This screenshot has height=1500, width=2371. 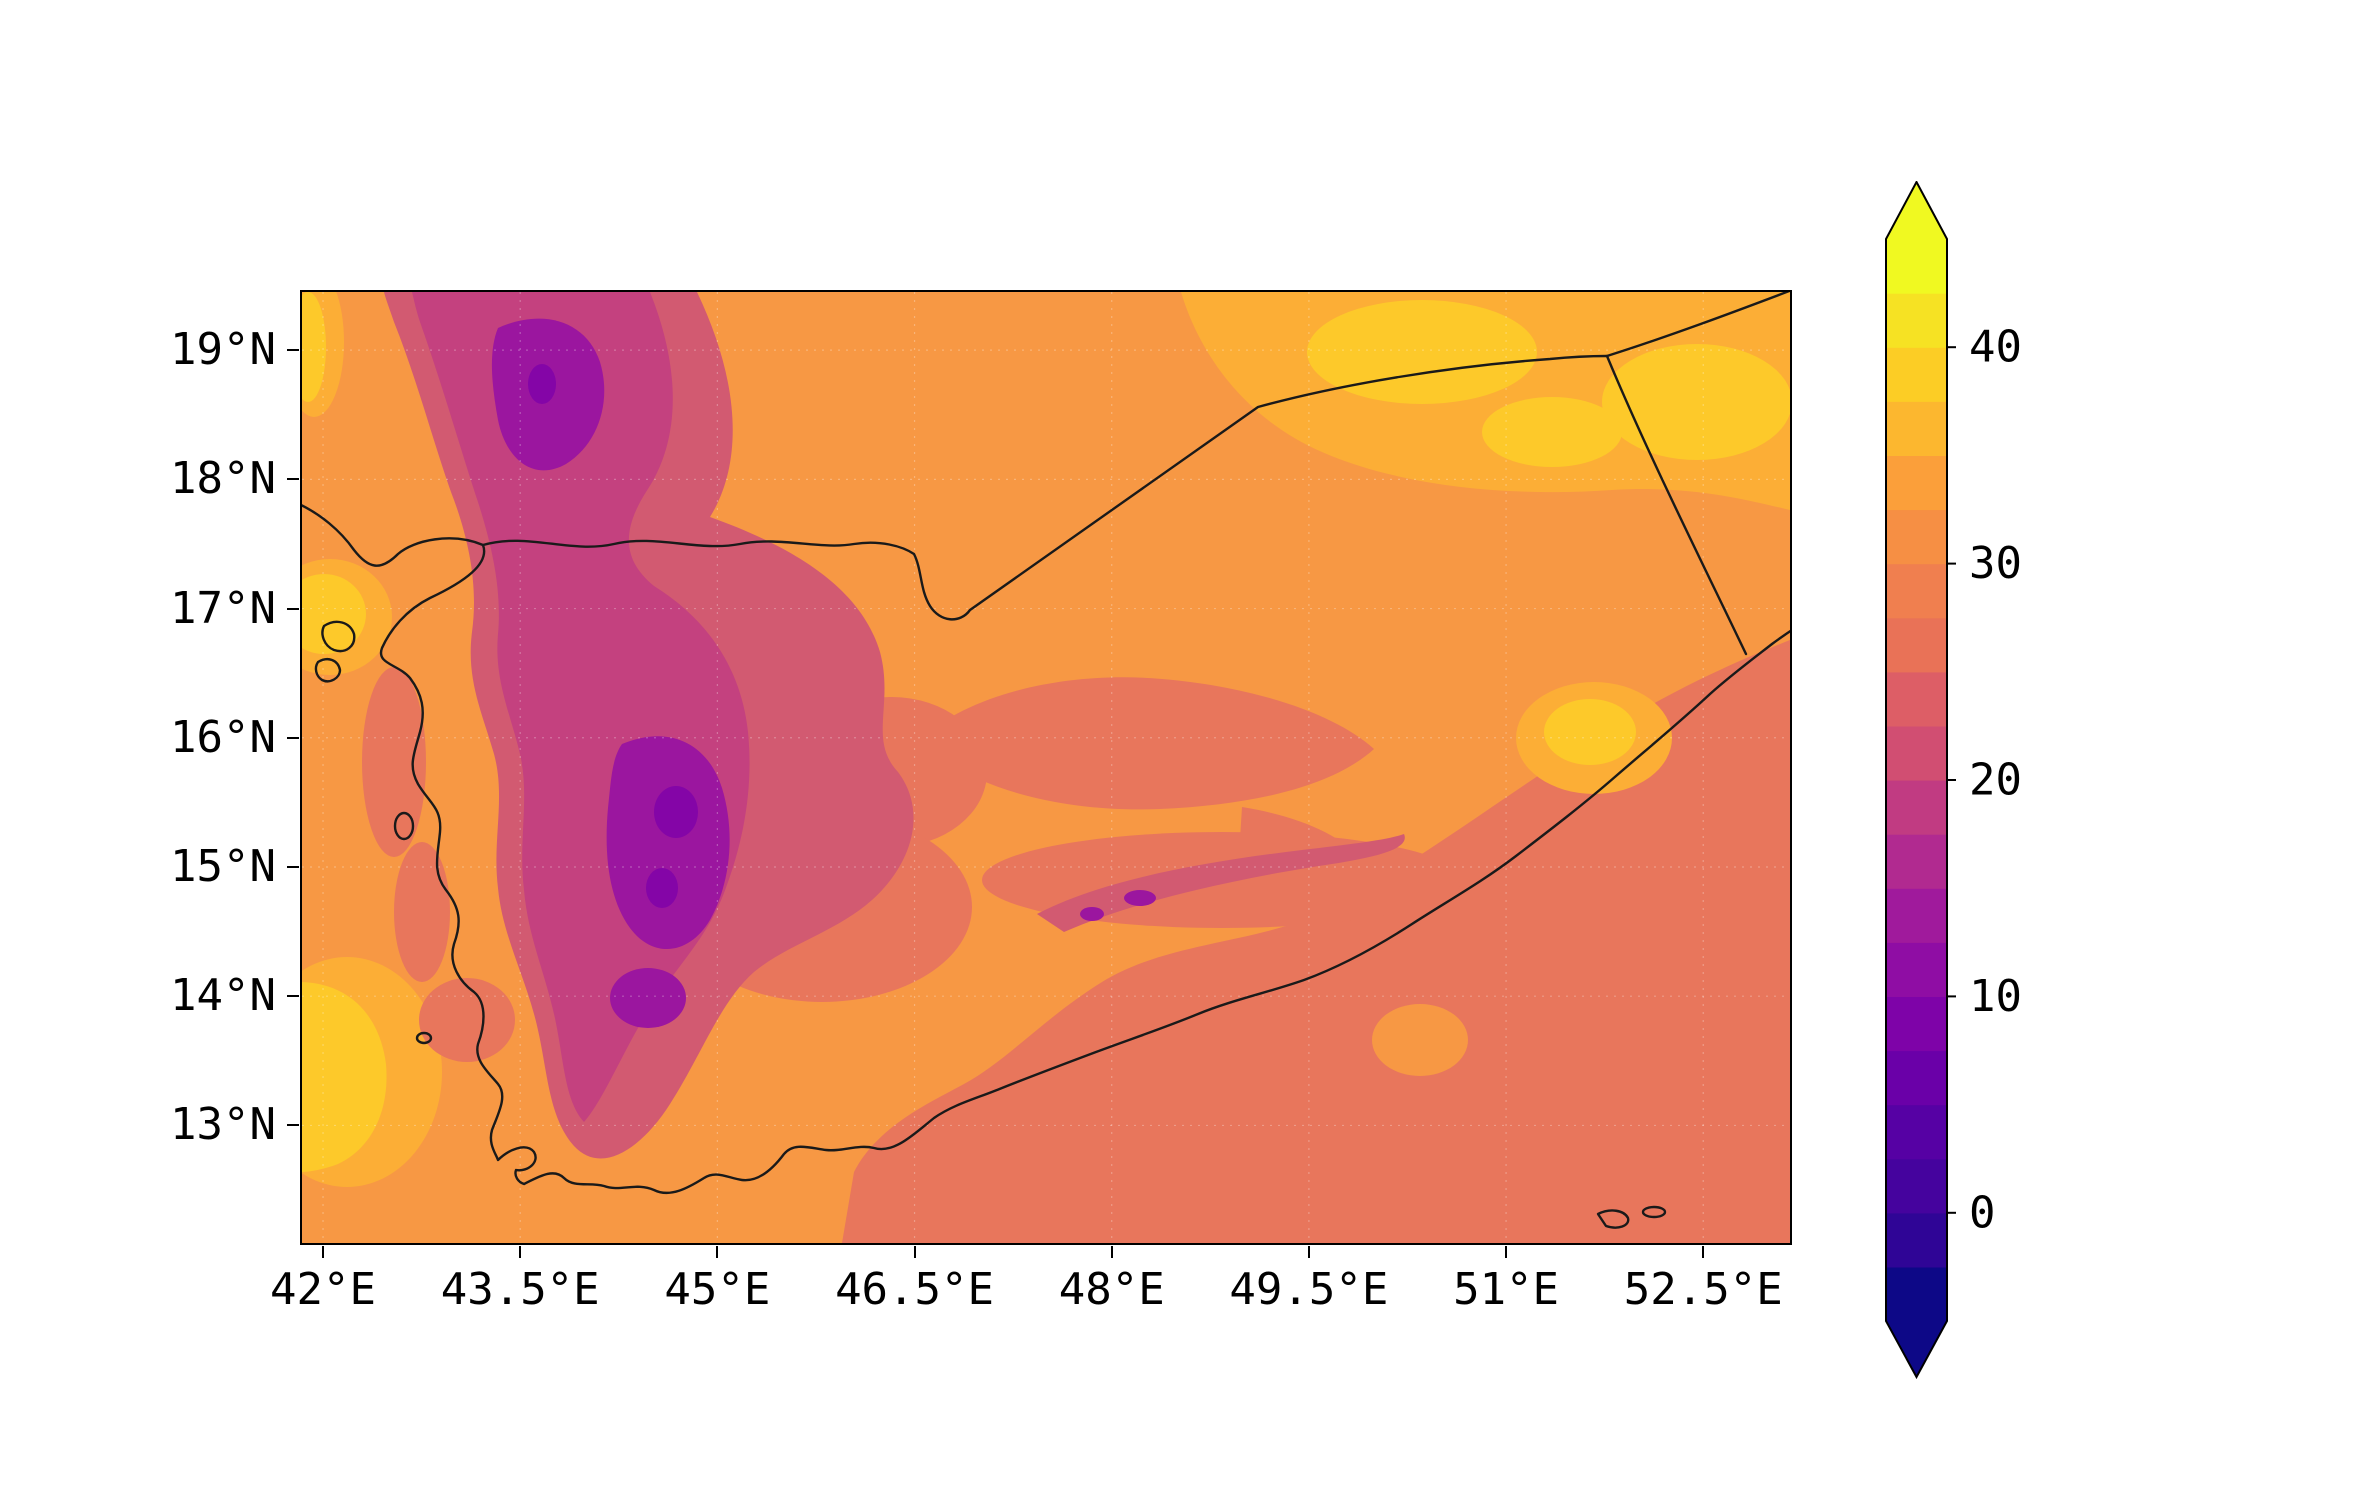 I want to click on x-axis-tick-label: 45°E, so click(x=717, y=1289).